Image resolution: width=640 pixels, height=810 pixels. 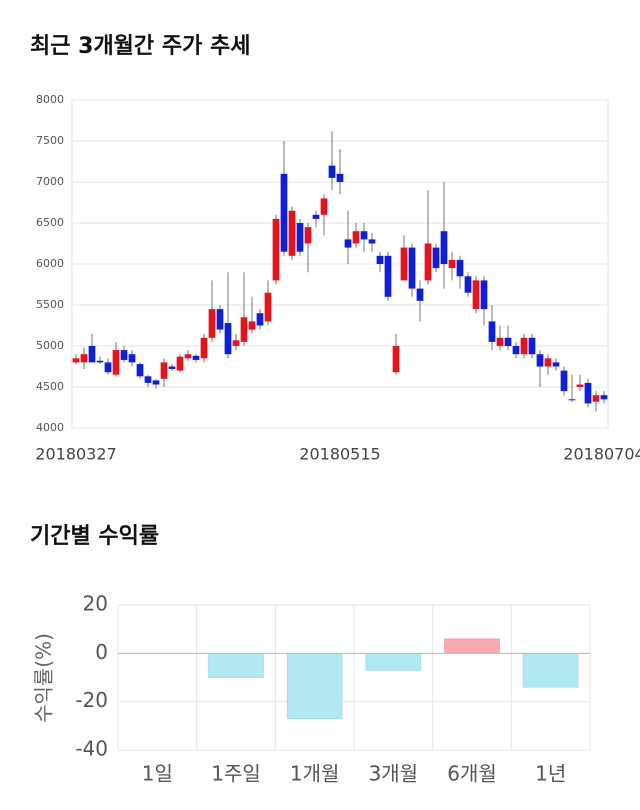 What do you see at coordinates (140, 46) in the screenshot?
I see `chart-title: 최근 3개월간 주가 추세` at bounding box center [140, 46].